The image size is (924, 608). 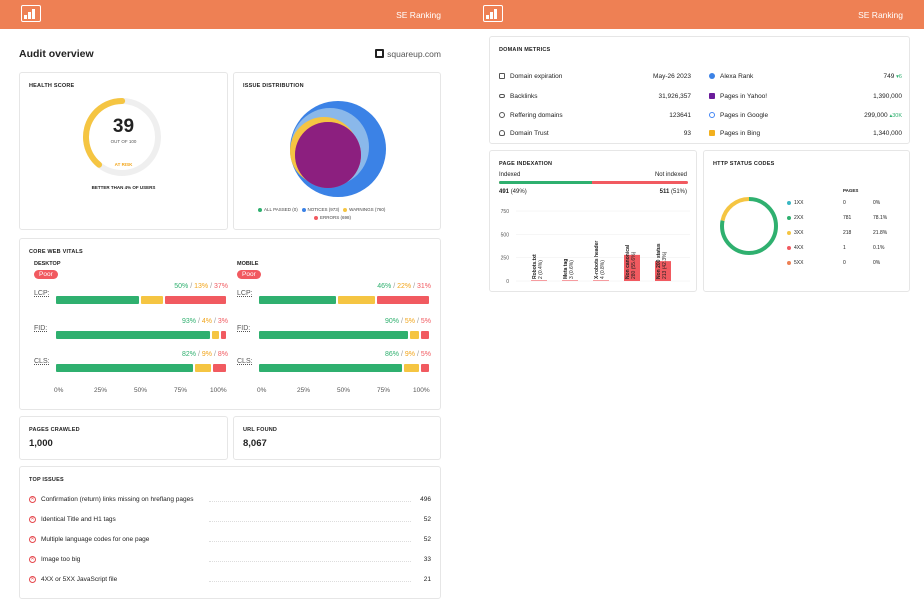 What do you see at coordinates (842, 234) in the screenshot?
I see `http-status-row: 3XX 218 21.8%` at bounding box center [842, 234].